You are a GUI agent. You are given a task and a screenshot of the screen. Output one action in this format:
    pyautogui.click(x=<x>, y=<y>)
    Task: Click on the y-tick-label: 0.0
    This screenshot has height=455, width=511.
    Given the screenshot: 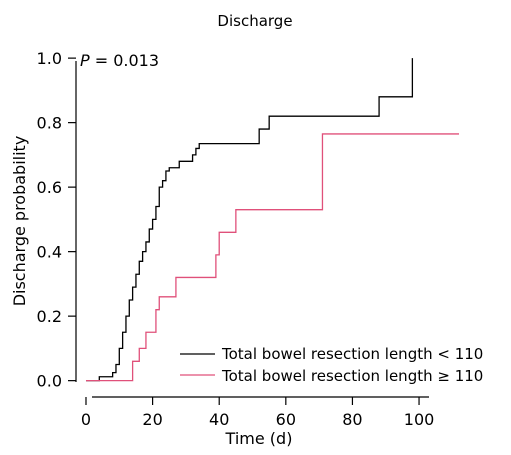 What is the action you would take?
    pyautogui.click(x=49, y=381)
    